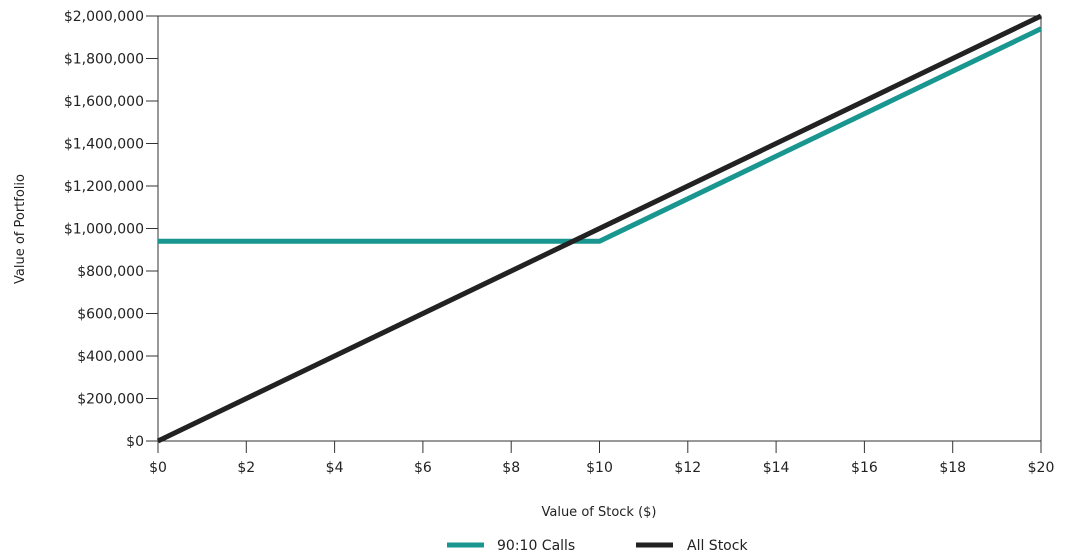  I want to click on x-tick-label: $6, so click(423, 468).